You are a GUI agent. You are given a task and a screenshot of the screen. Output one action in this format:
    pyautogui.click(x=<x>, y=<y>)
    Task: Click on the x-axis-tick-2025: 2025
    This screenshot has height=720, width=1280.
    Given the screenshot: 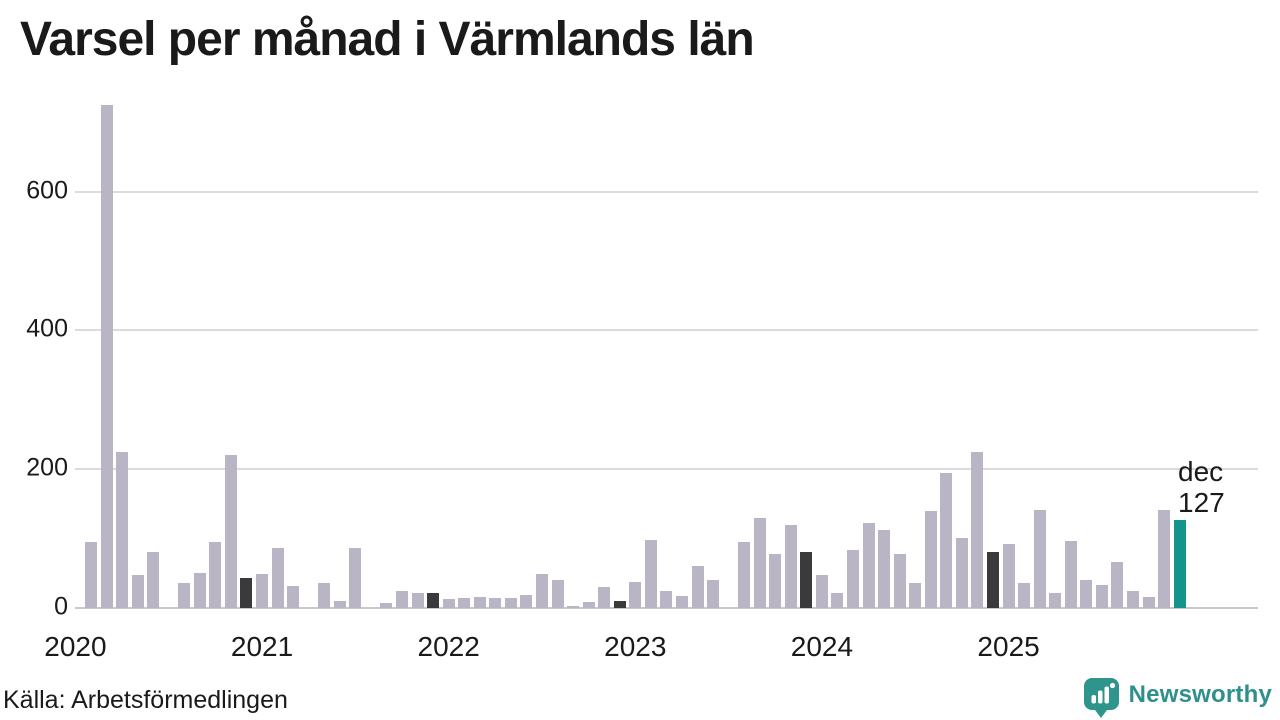 What is the action you would take?
    pyautogui.click(x=1008, y=646)
    